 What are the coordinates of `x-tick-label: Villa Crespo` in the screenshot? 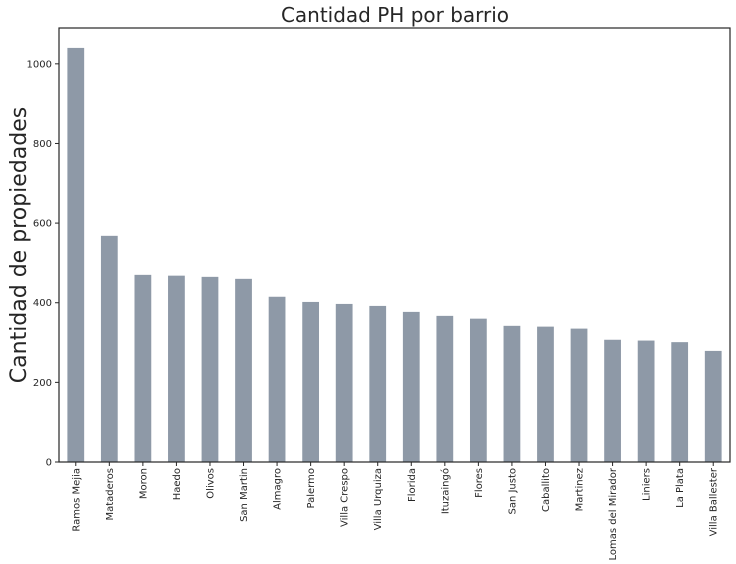 It's located at (345, 497).